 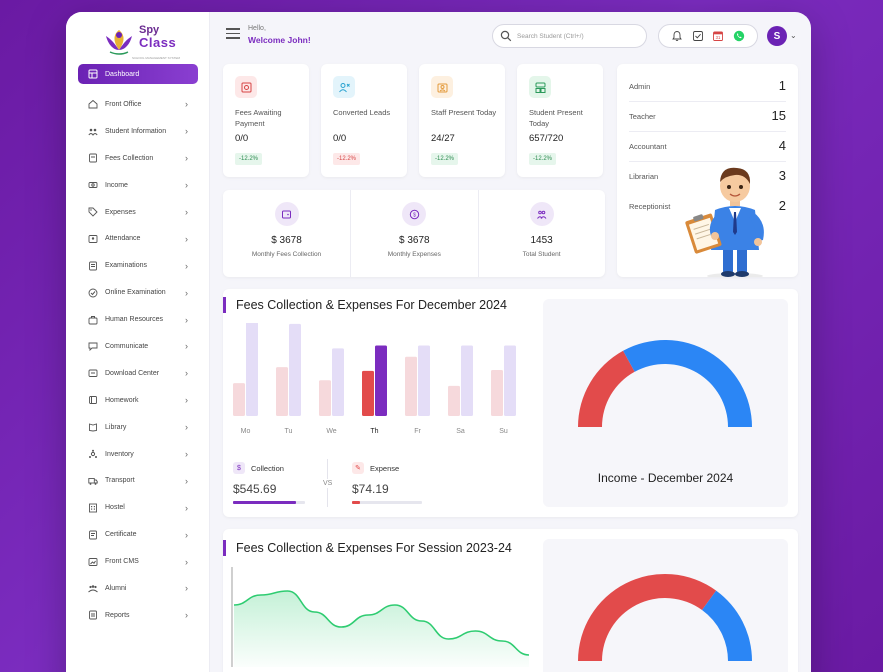 I want to click on sidebar-item-income: Income ›, so click(x=138, y=185).